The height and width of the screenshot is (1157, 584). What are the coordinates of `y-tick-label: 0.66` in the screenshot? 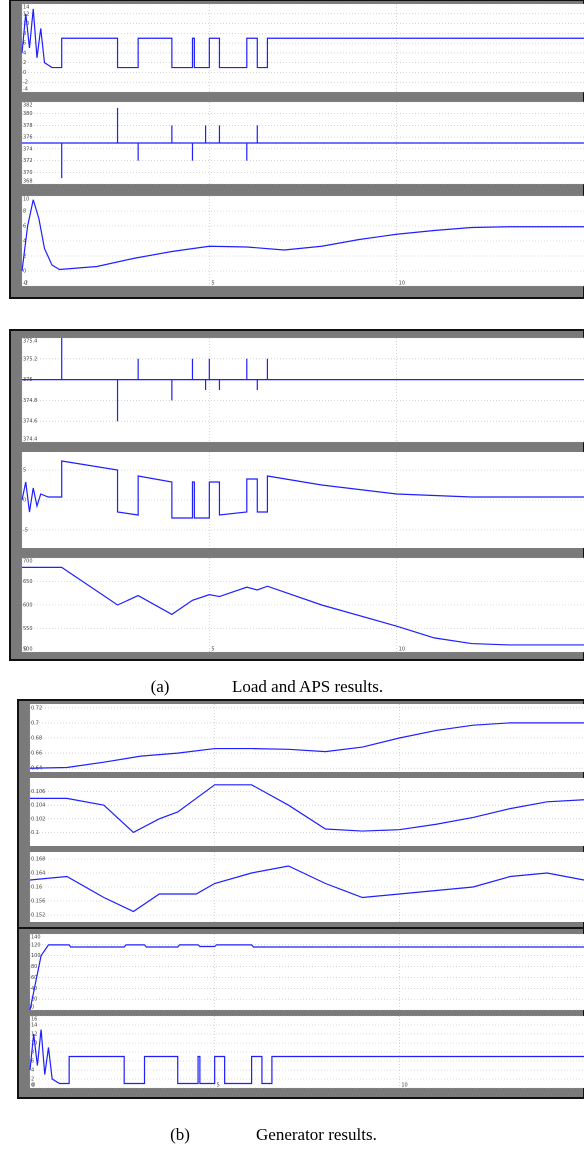 It's located at (36, 754).